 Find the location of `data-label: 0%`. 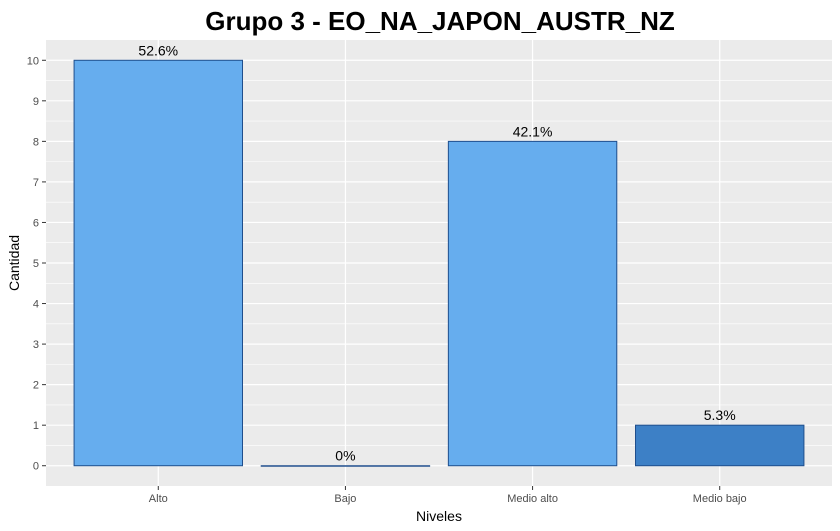

data-label: 0% is located at coordinates (345, 456).